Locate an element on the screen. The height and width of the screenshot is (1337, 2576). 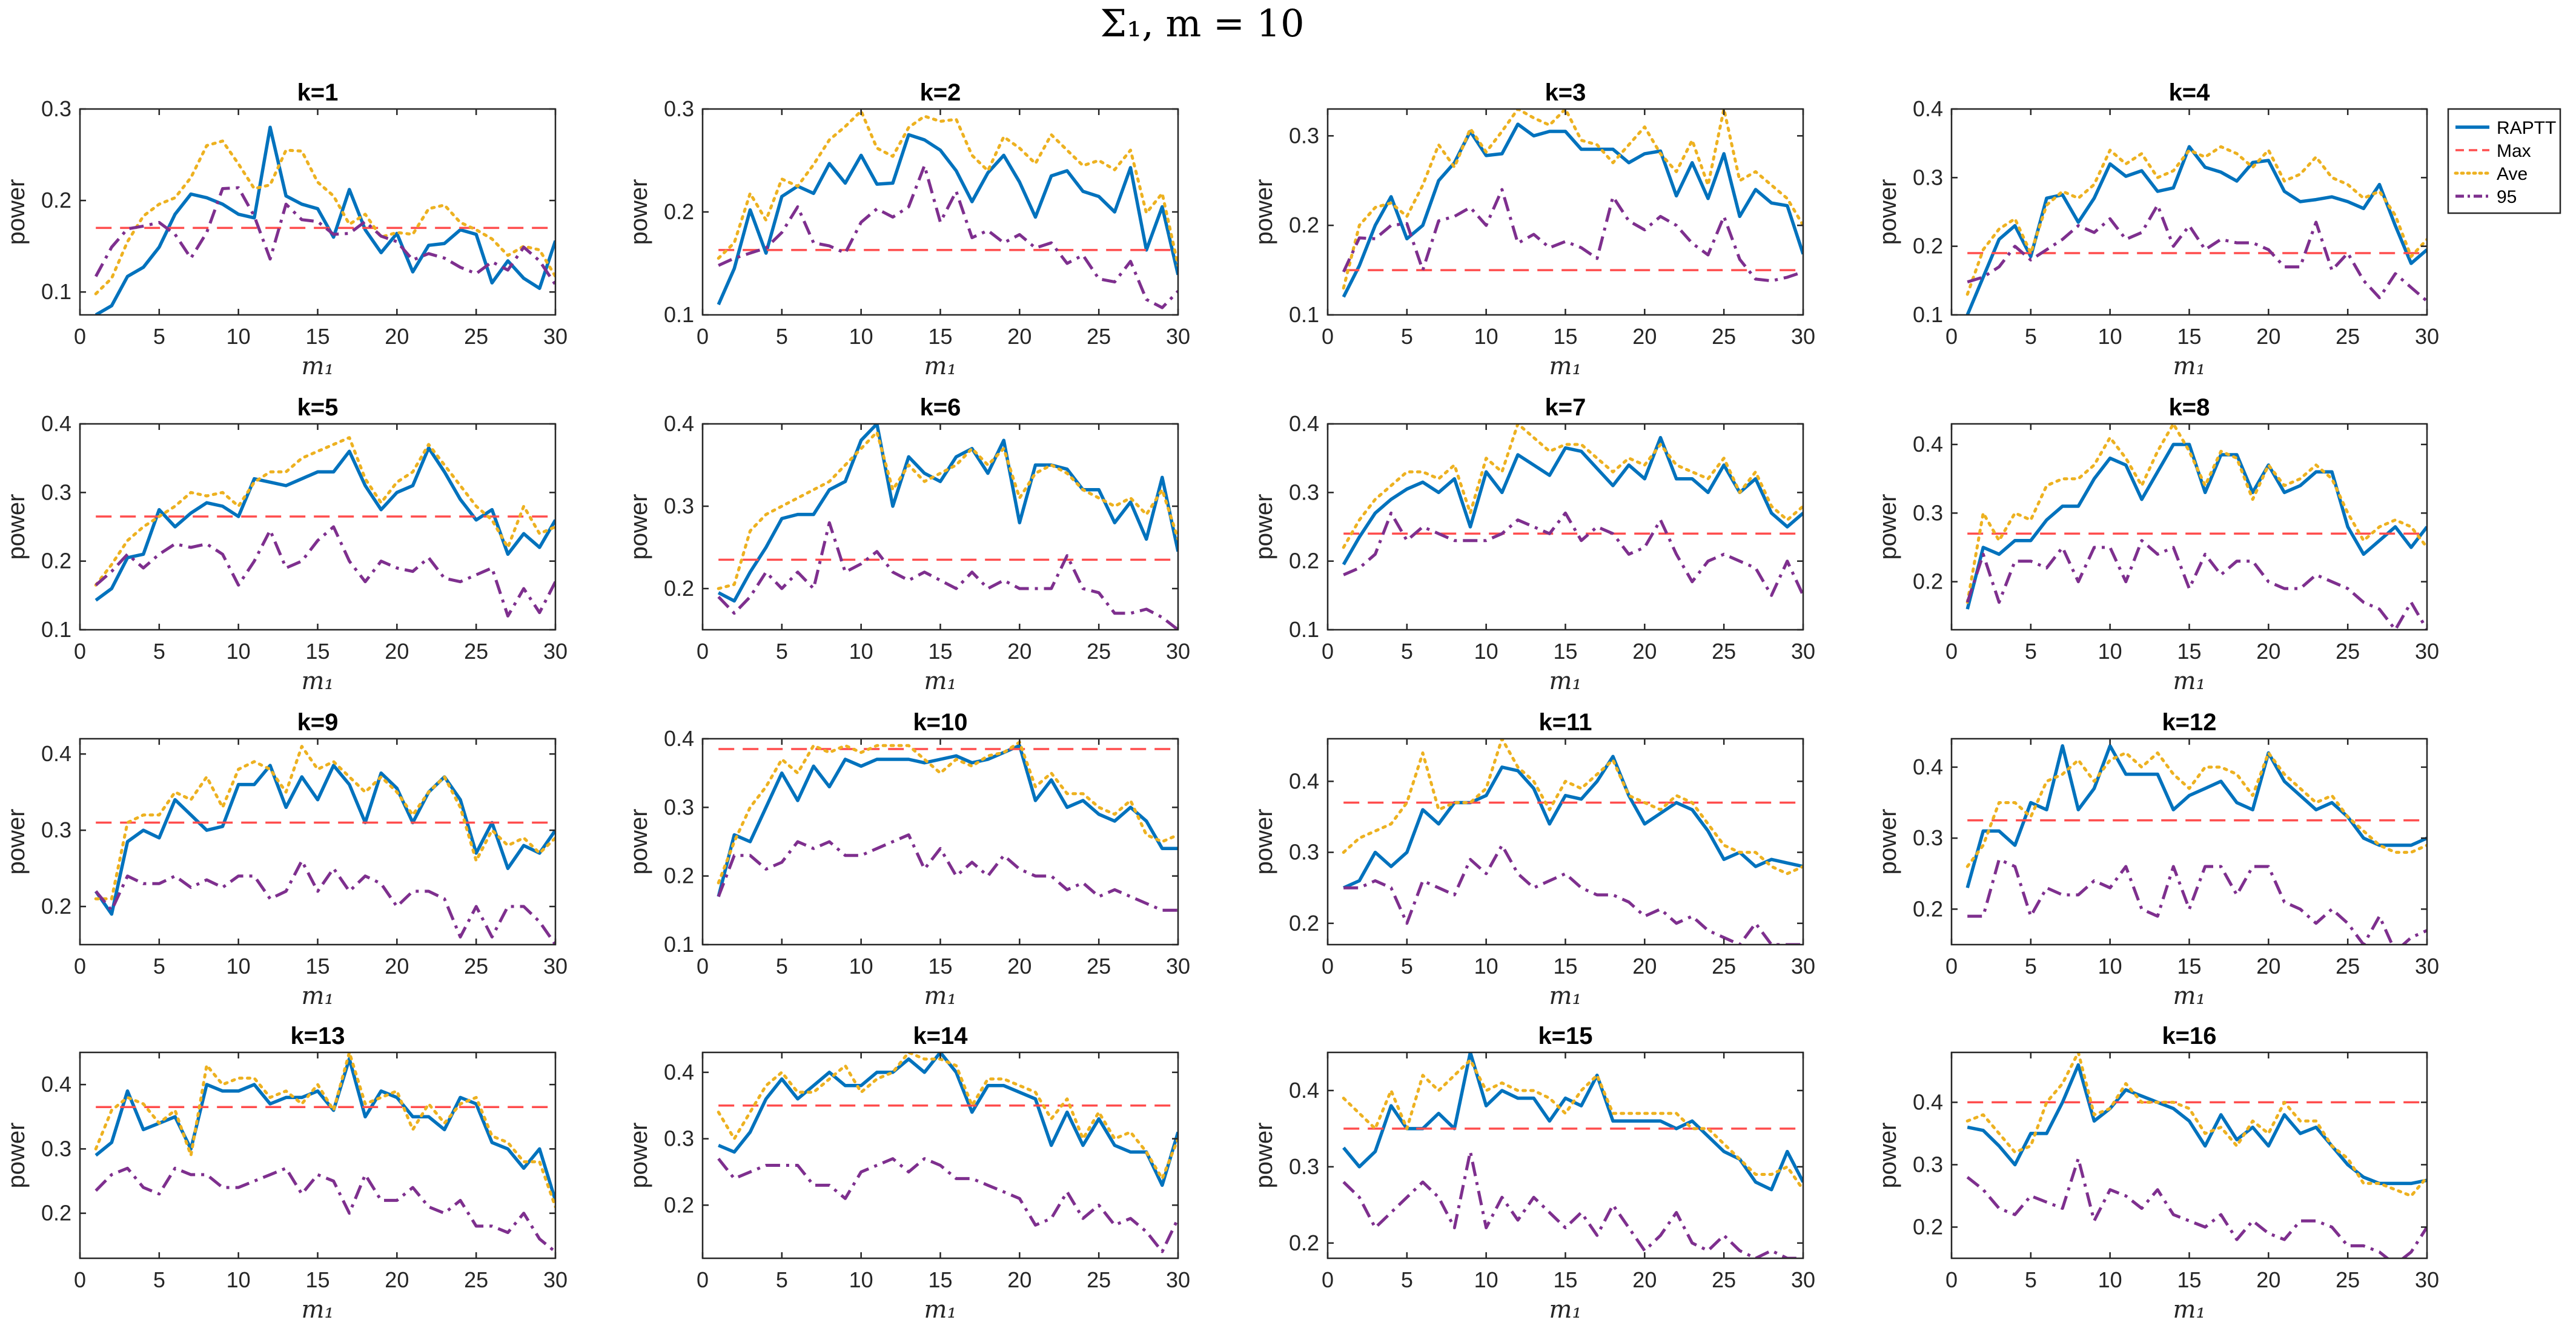
subplot-11: 0 5 10 15 20 25 30 0.2 0.3 0.4 k=11 m₁ power is located at coordinates (1533, 860).